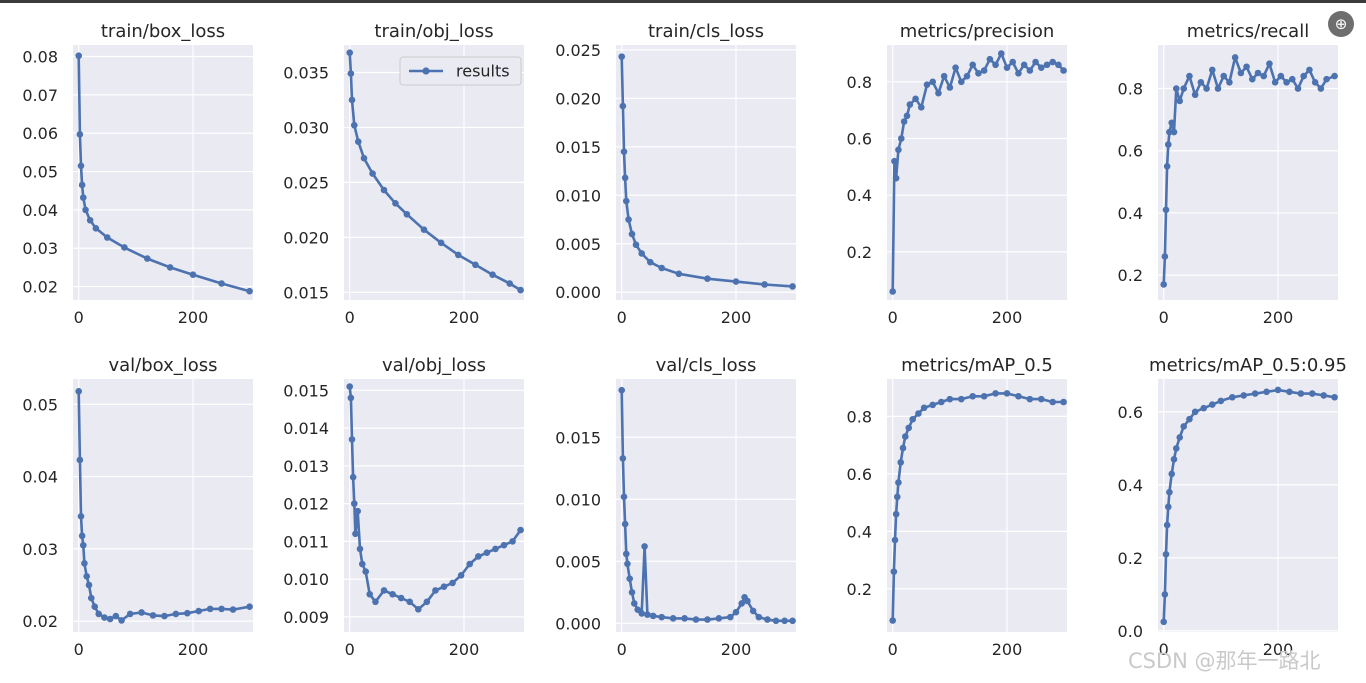 The width and height of the screenshot is (1366, 683). Describe the element at coordinates (163, 31) in the screenshot. I see `chart-title: train/box_loss` at that location.